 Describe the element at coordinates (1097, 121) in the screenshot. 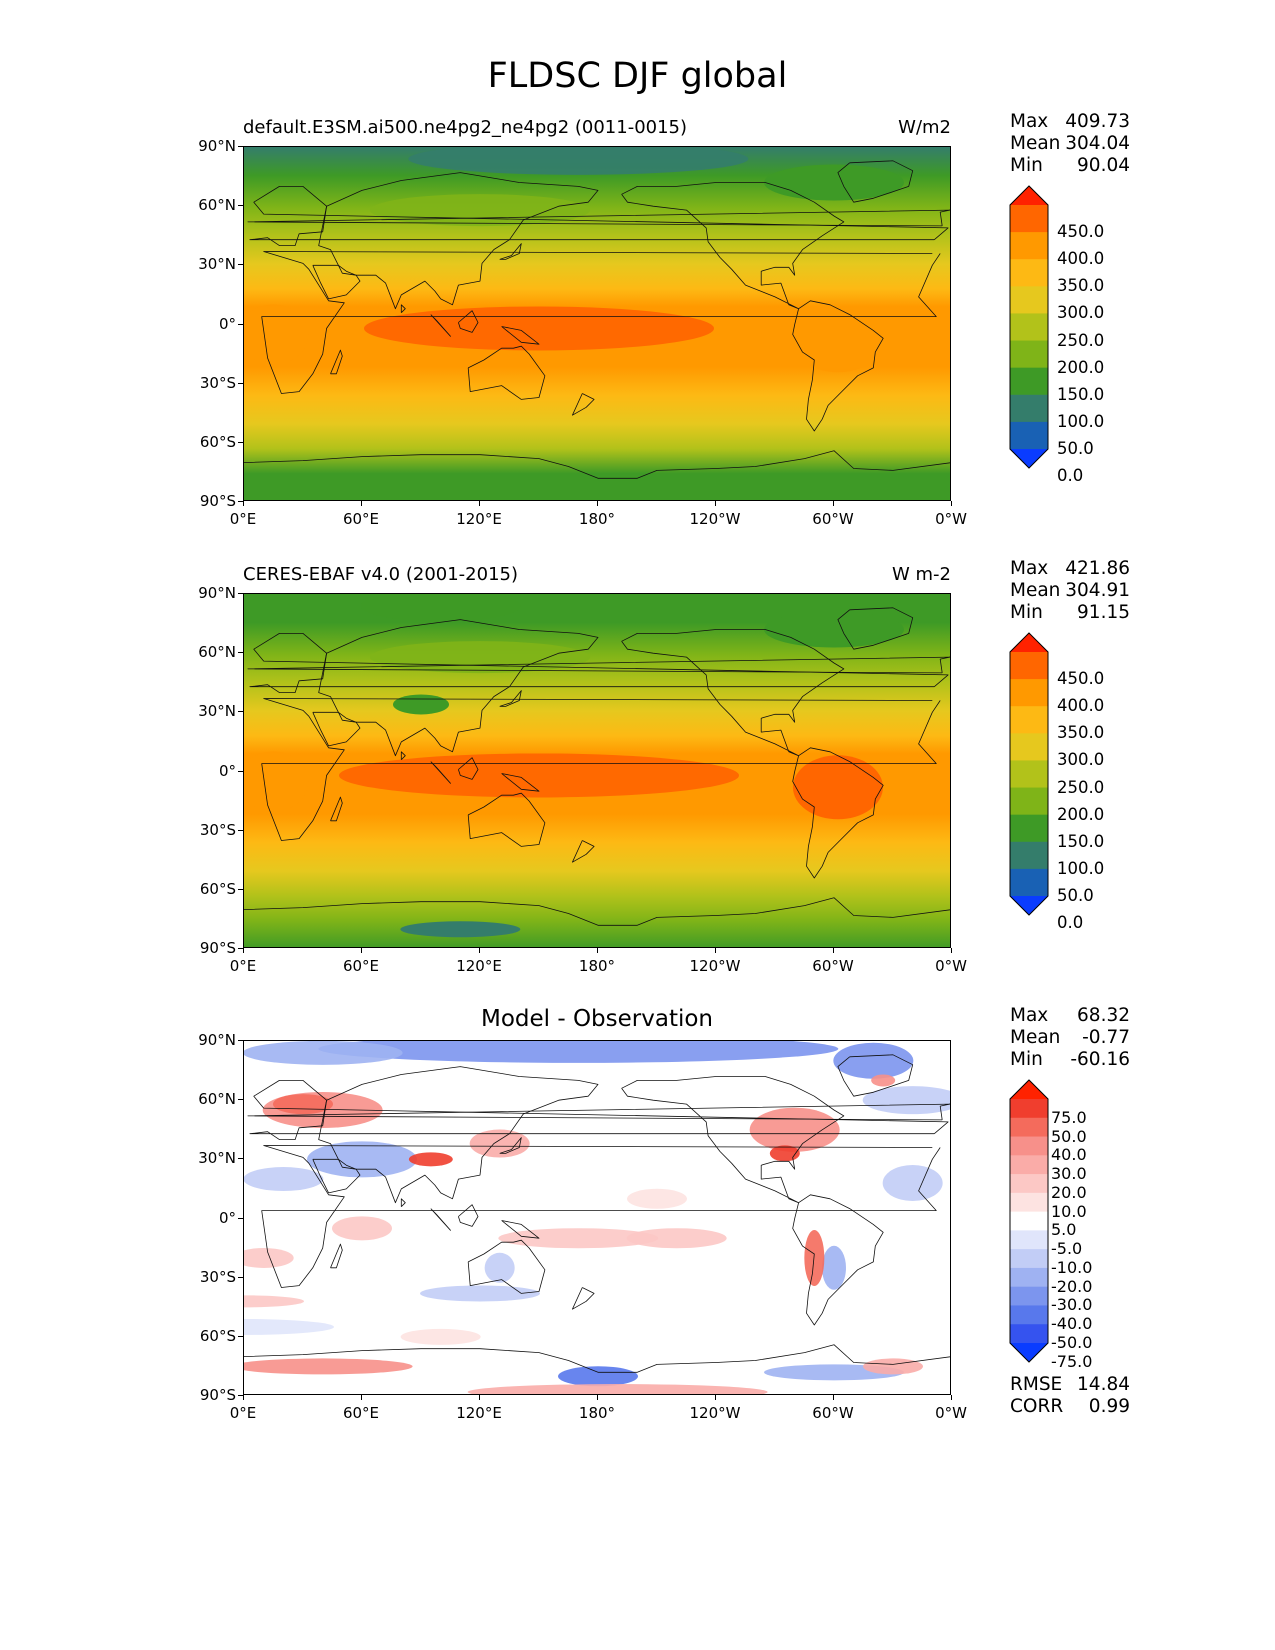

I see `stat-value: 409.73` at that location.